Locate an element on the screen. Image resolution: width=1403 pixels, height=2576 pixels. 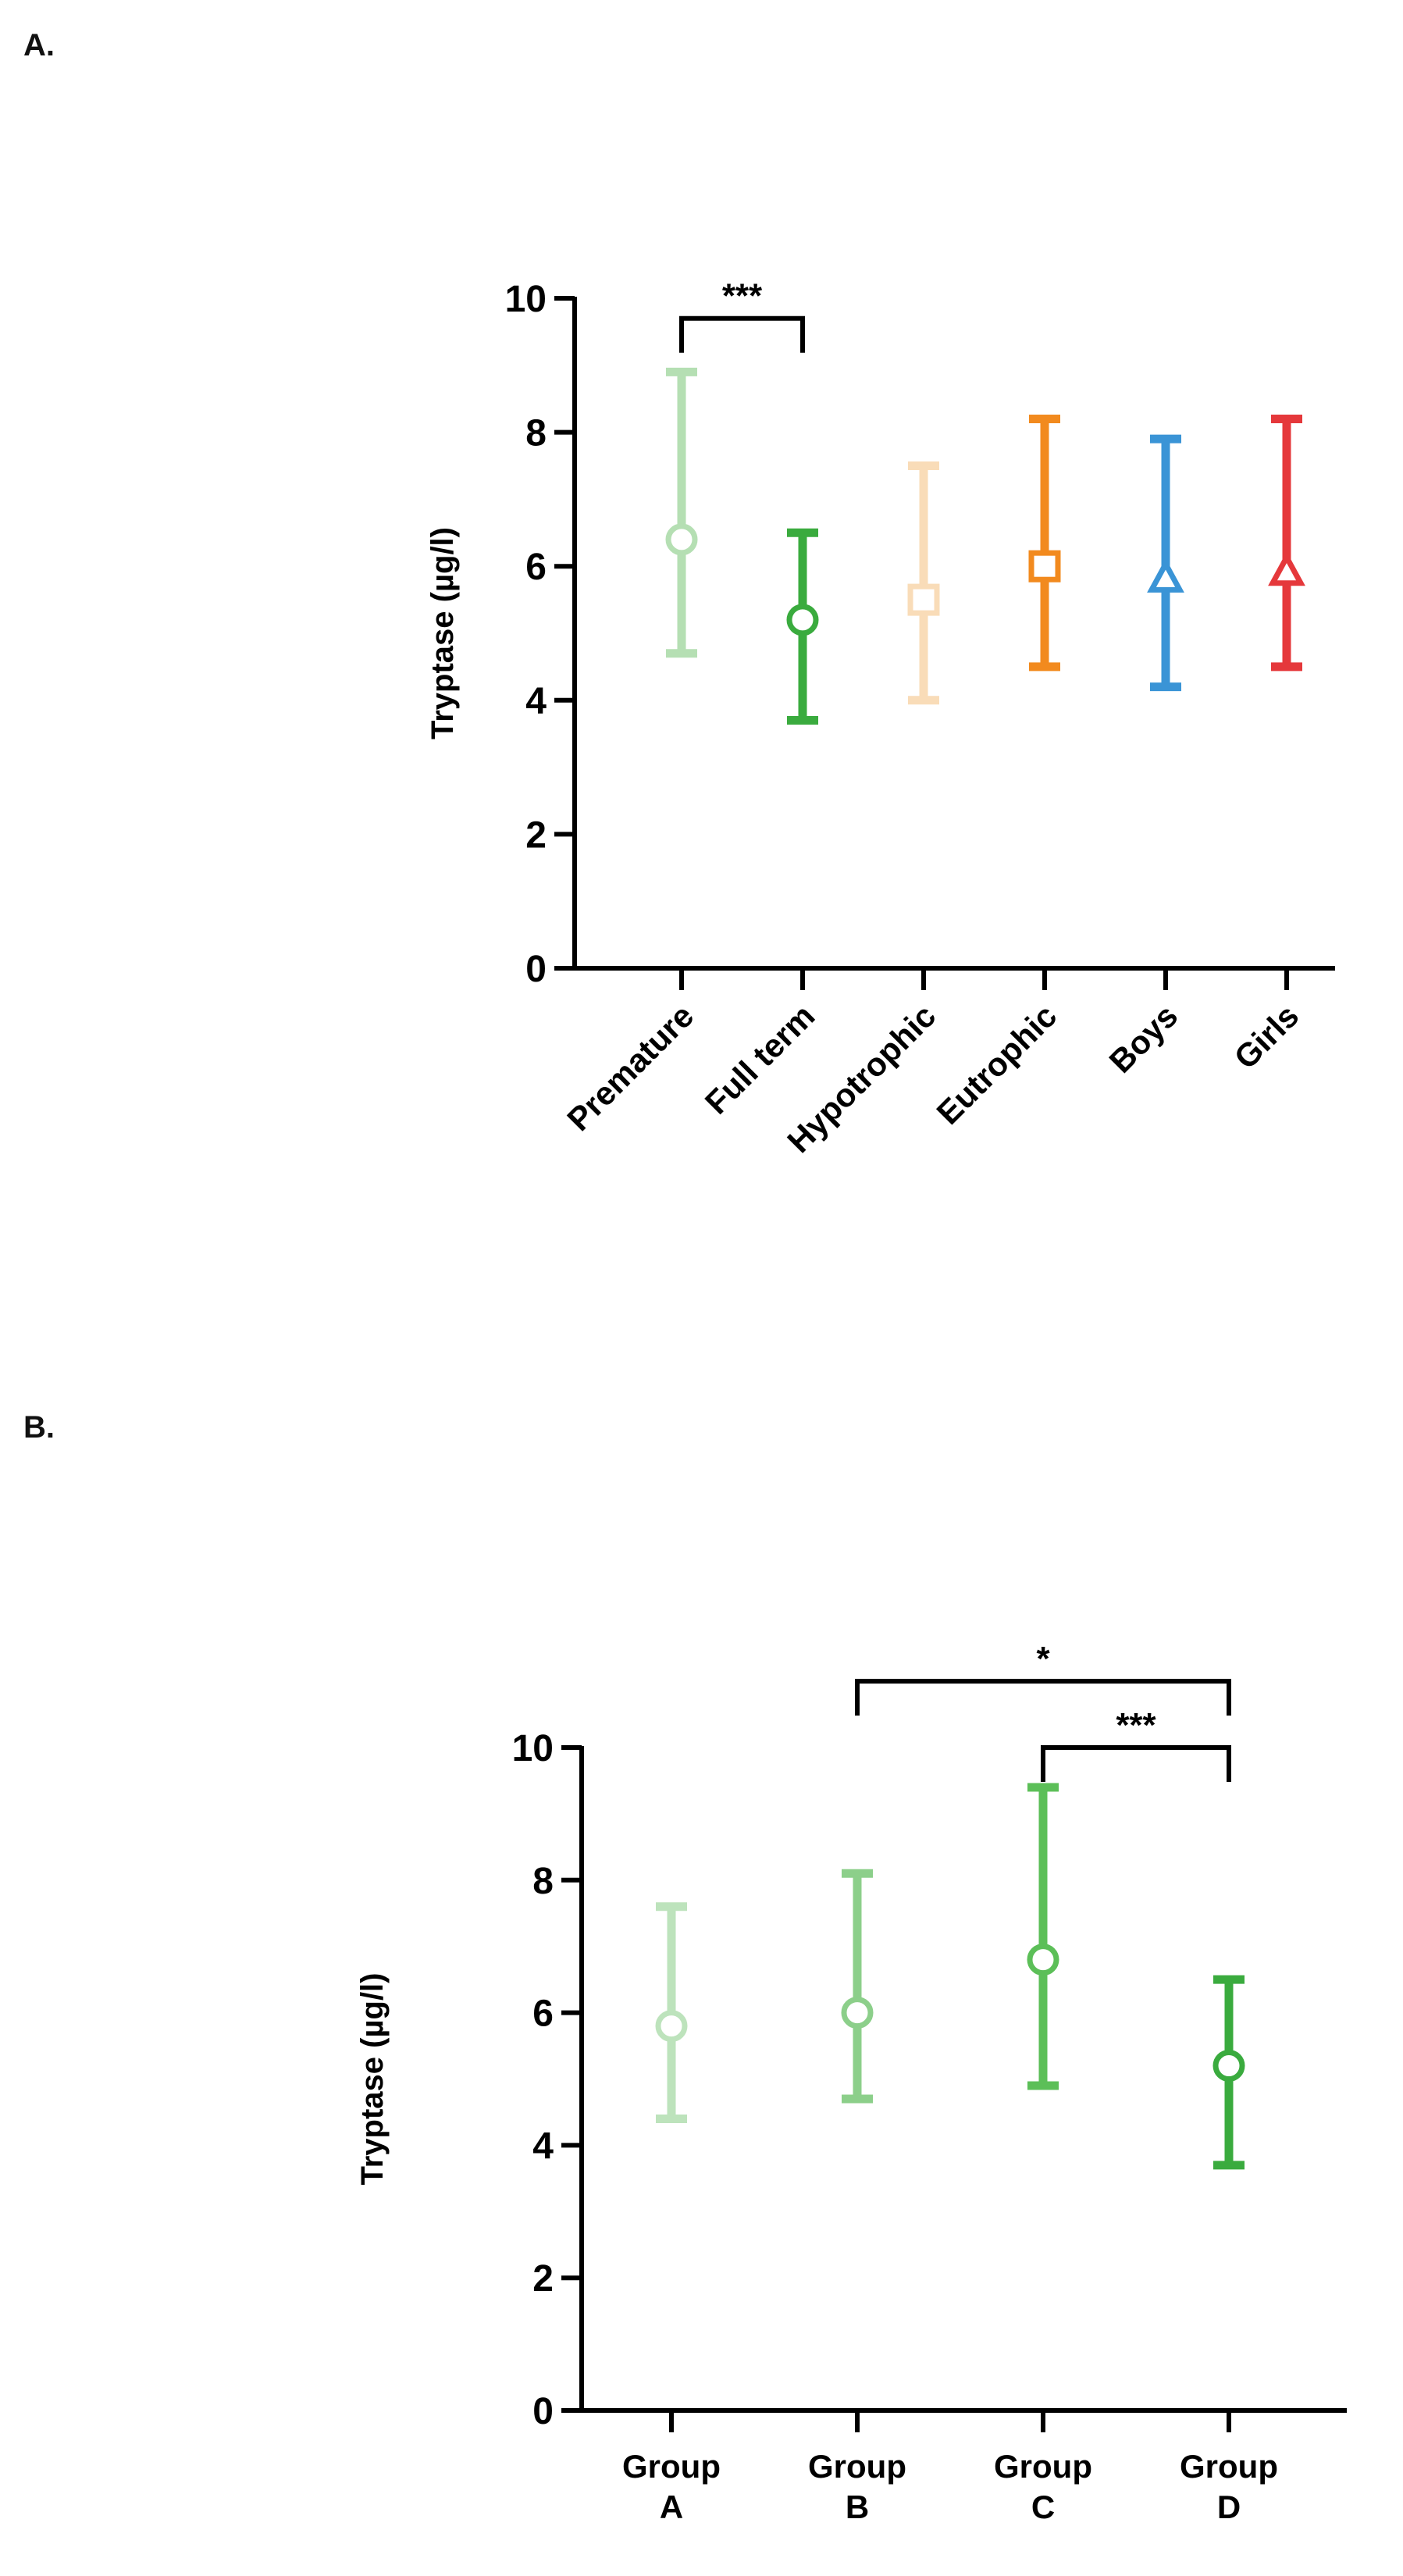
x-tick-label: A is located at coordinates (671, 2507).